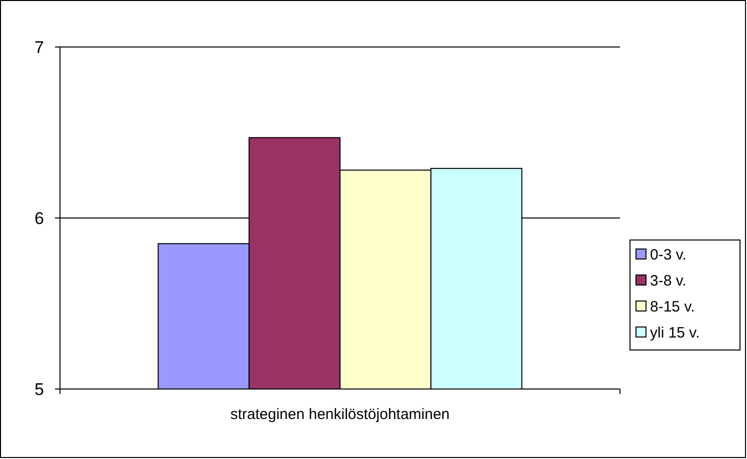 Image resolution: width=747 pixels, height=459 pixels. I want to click on legend-label: 0-3 v., so click(668, 255).